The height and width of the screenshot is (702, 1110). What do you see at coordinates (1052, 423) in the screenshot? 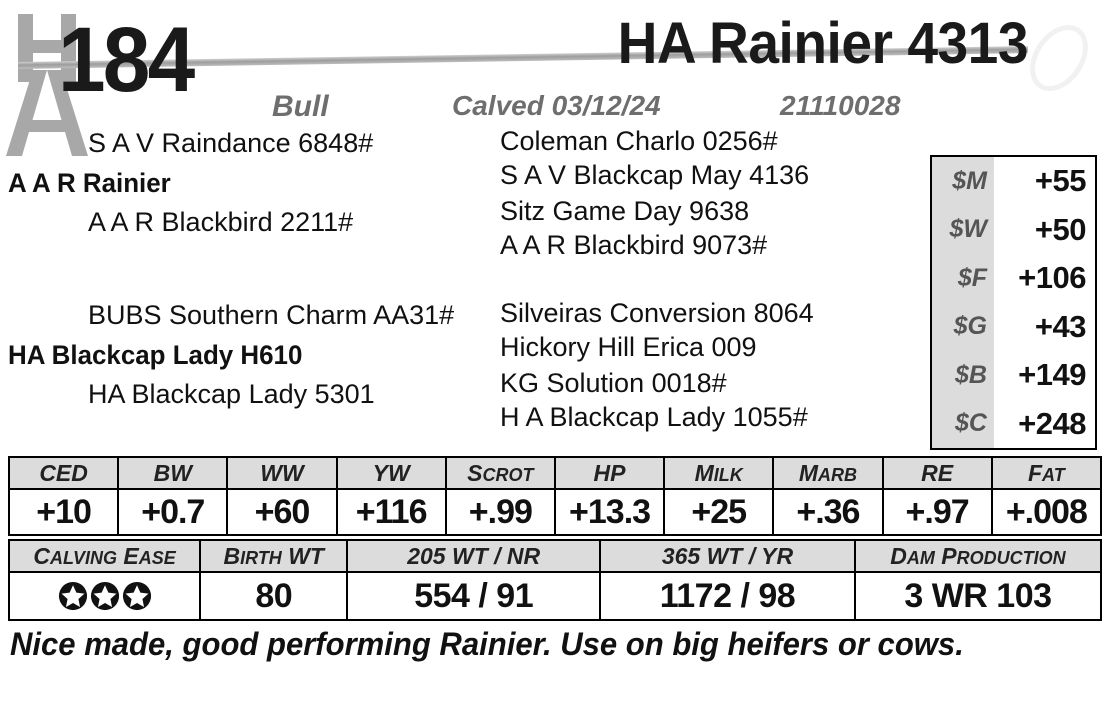
I see `index-value: +248` at bounding box center [1052, 423].